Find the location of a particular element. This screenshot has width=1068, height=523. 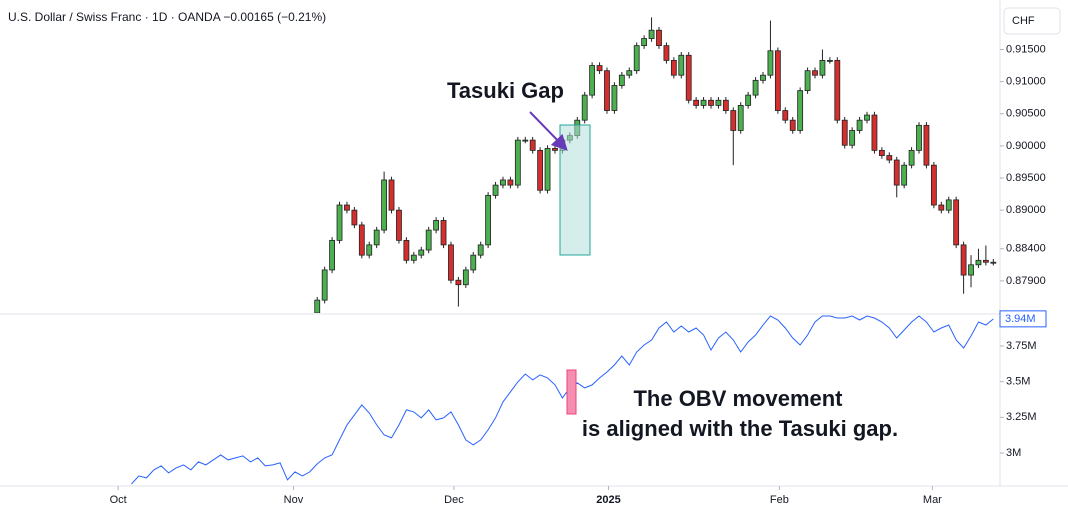

last-value-tag is located at coordinates (1023, 319).